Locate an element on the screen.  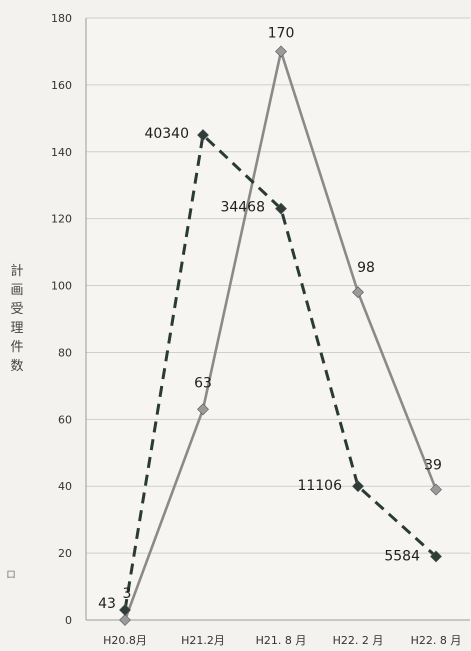
series-1-data-label: 63 is located at coordinates (203, 383).